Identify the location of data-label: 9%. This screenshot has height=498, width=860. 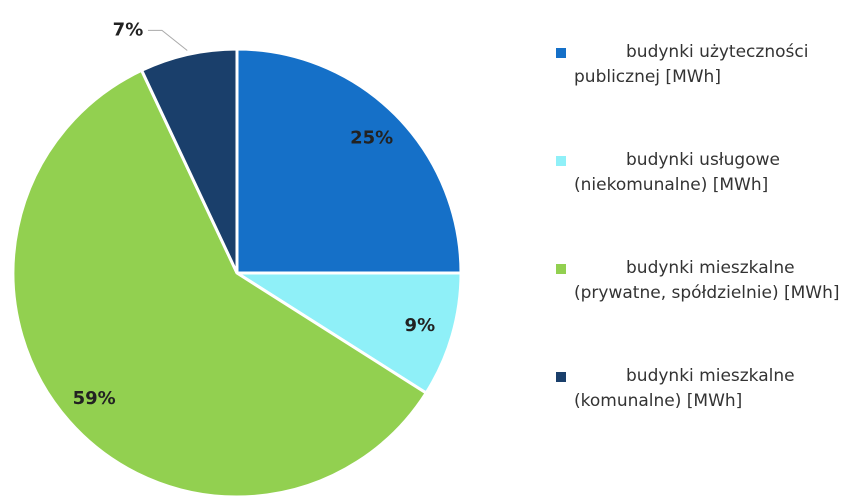
(420, 325).